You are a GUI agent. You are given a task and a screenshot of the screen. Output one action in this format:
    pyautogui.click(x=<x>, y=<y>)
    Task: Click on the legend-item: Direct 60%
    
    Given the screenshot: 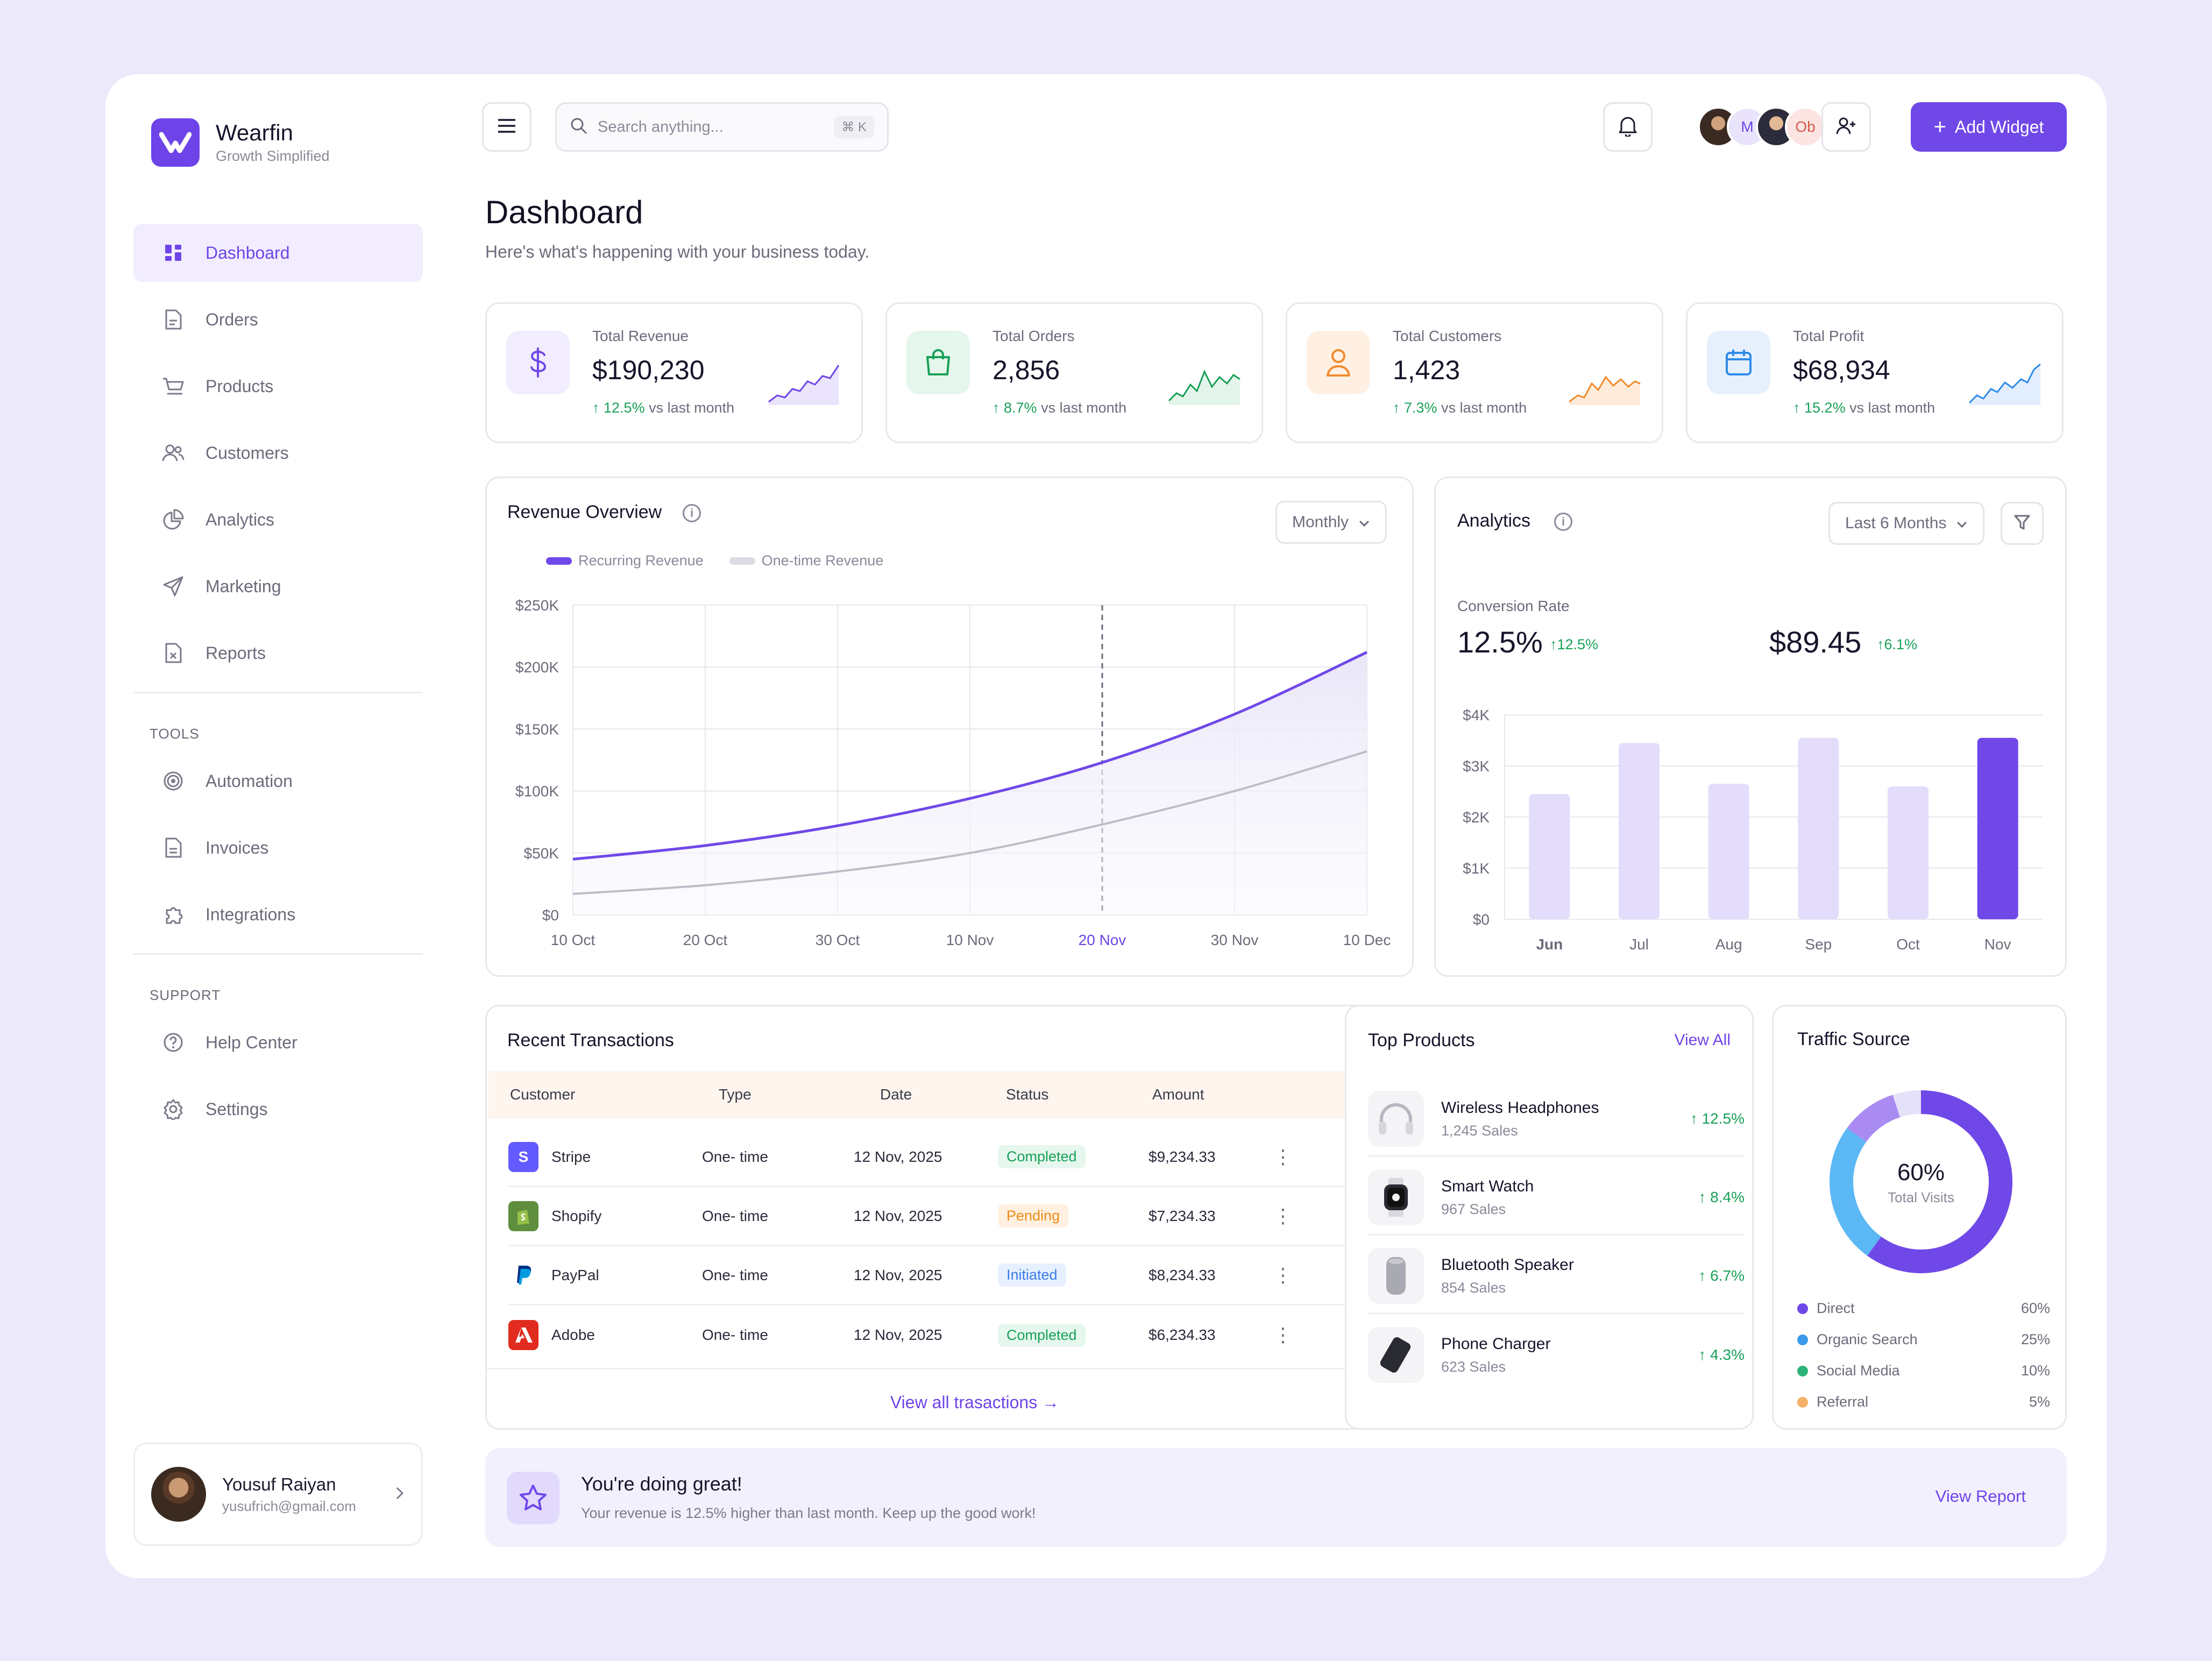 What is the action you would take?
    pyautogui.click(x=1923, y=1309)
    